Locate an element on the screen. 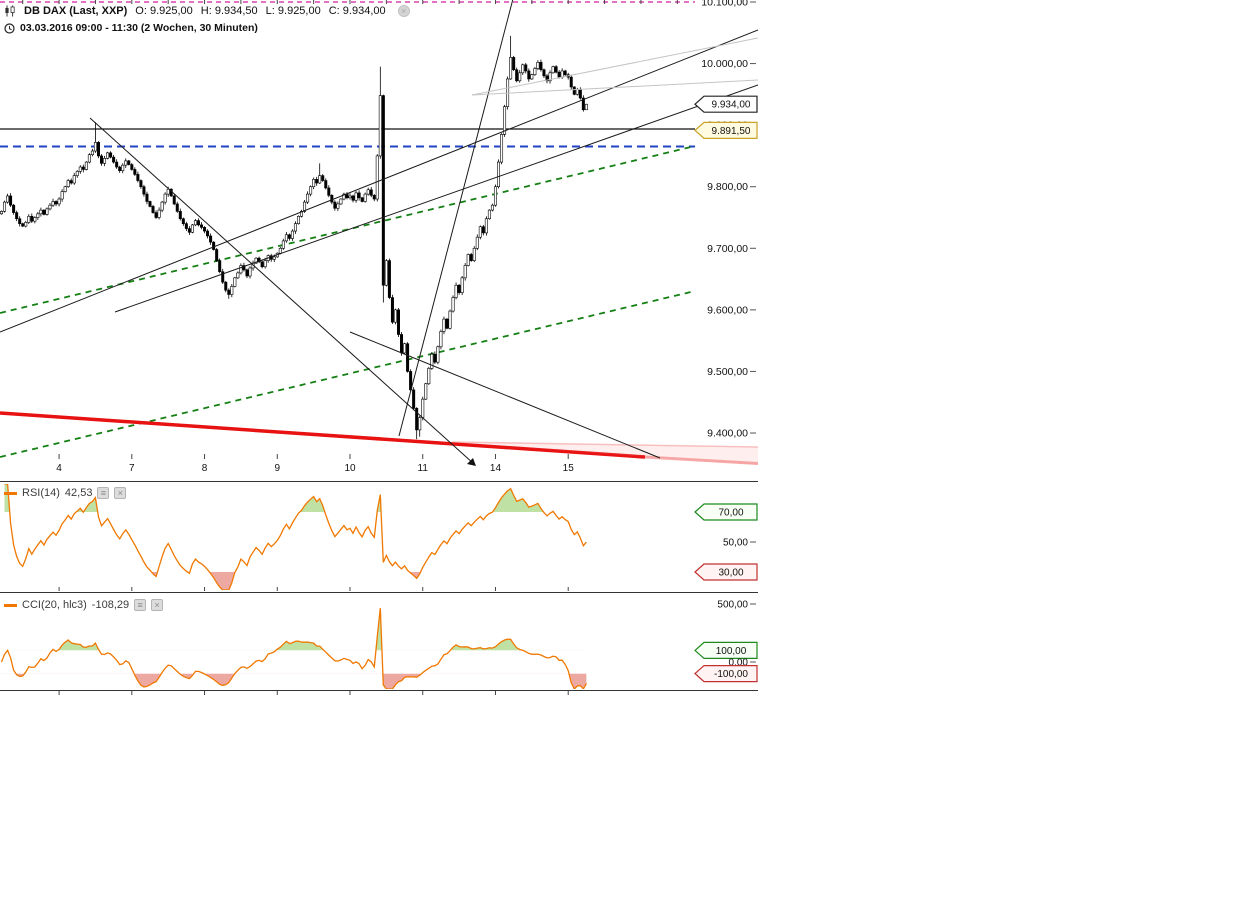 This screenshot has height=905, width=1234. rsi-value: 42,53 is located at coordinates (78, 493).